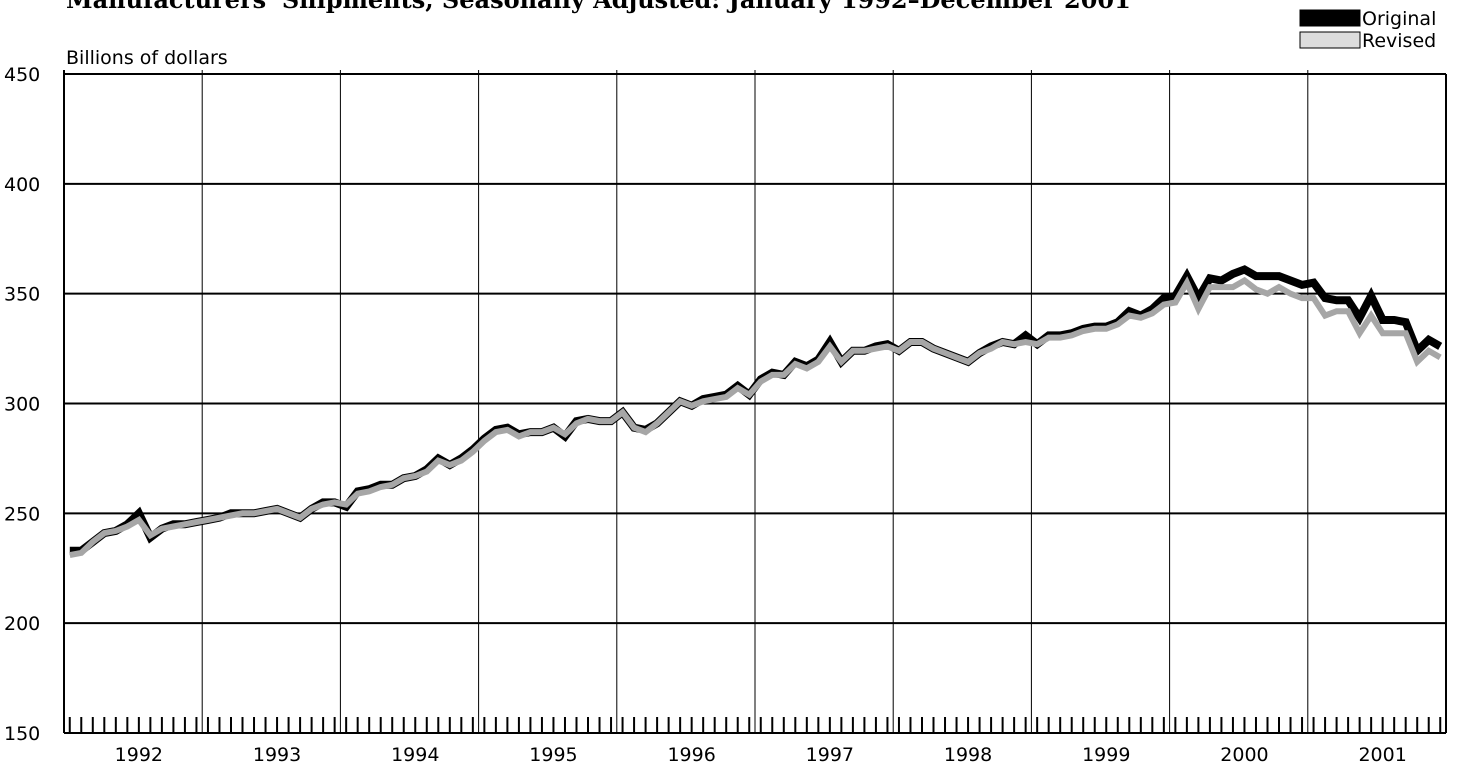 This screenshot has height=774, width=1467. Describe the element at coordinates (22, 295) in the screenshot. I see `y-tick-label: 350` at that location.